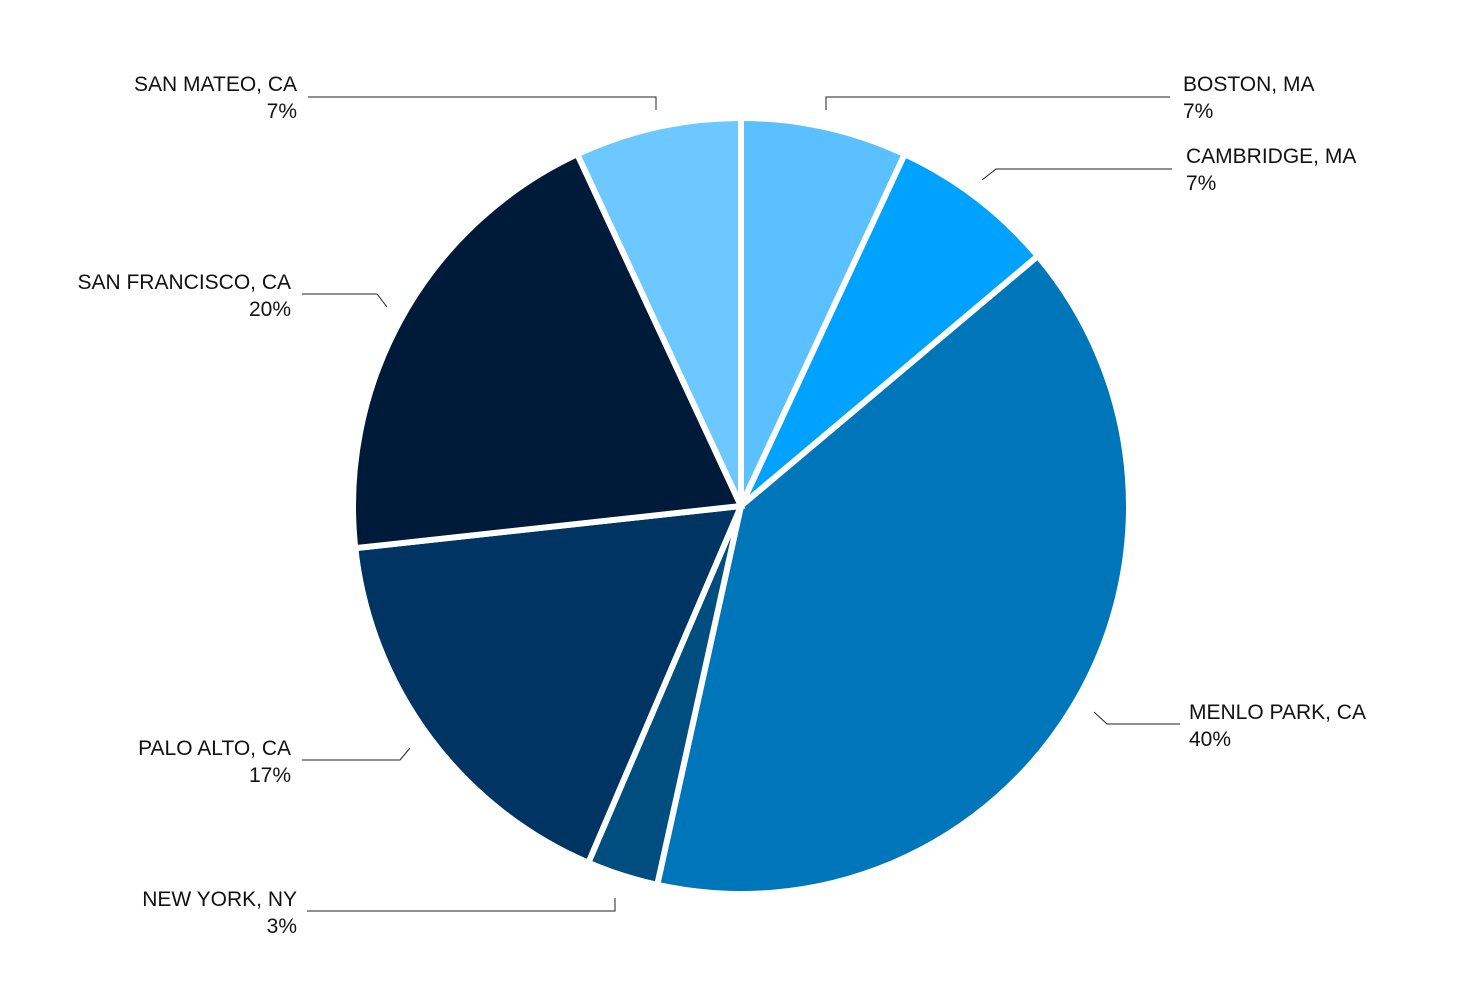 This screenshot has height=996, width=1484. What do you see at coordinates (219, 899) in the screenshot?
I see `slice-label-new-york-ny: NEW YORK, NY` at bounding box center [219, 899].